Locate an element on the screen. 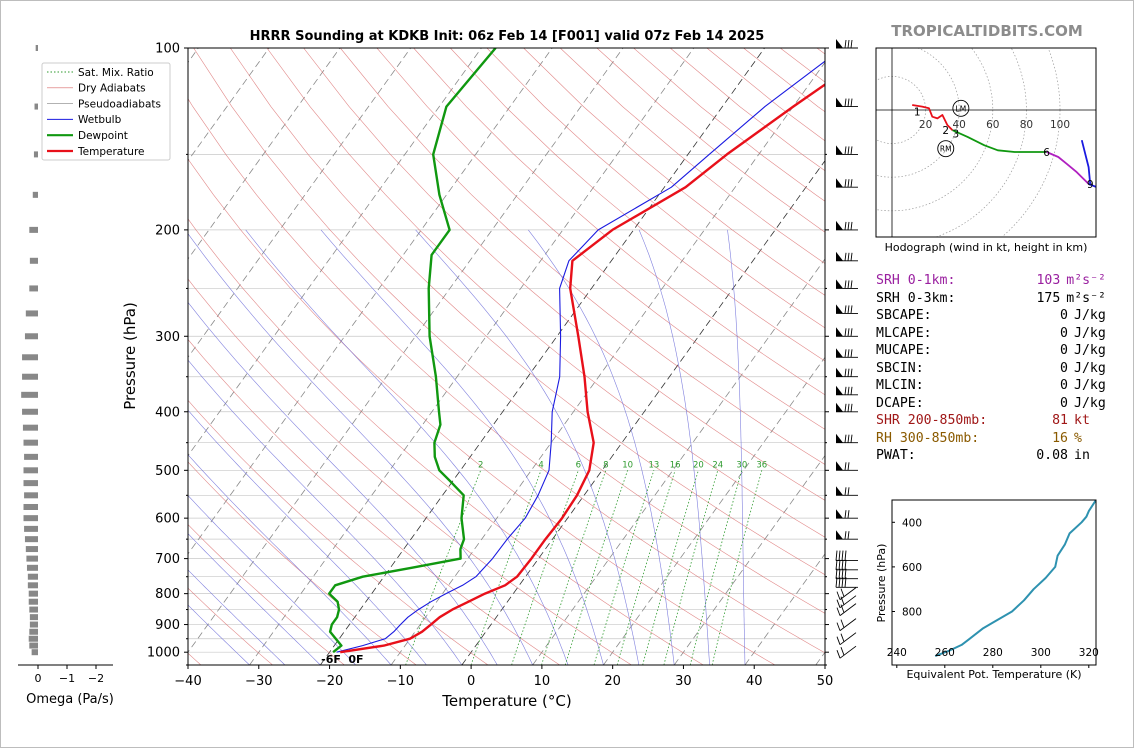  theta-e-x-tick-label: 240 is located at coordinates (897, 653).